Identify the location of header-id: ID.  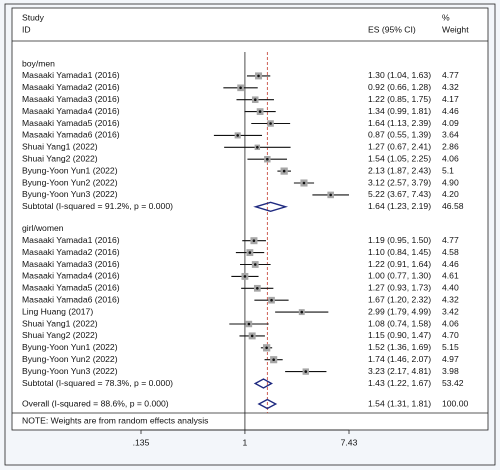
(26, 29).